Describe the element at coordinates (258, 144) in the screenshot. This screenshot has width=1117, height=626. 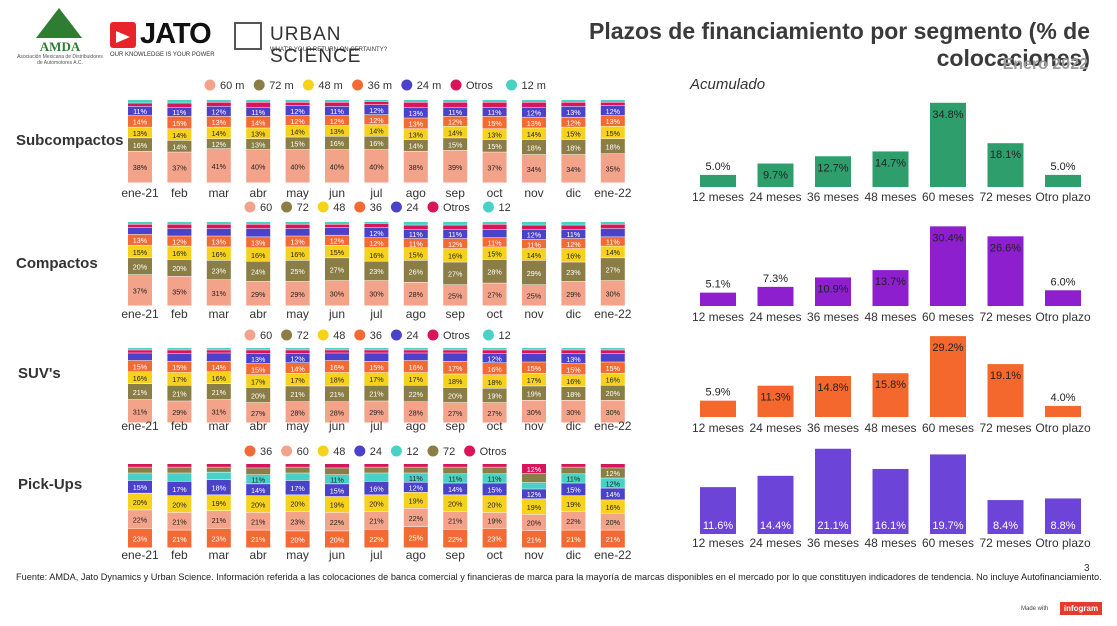
I see `bar-label-subcompactos-72: 13%` at that location.